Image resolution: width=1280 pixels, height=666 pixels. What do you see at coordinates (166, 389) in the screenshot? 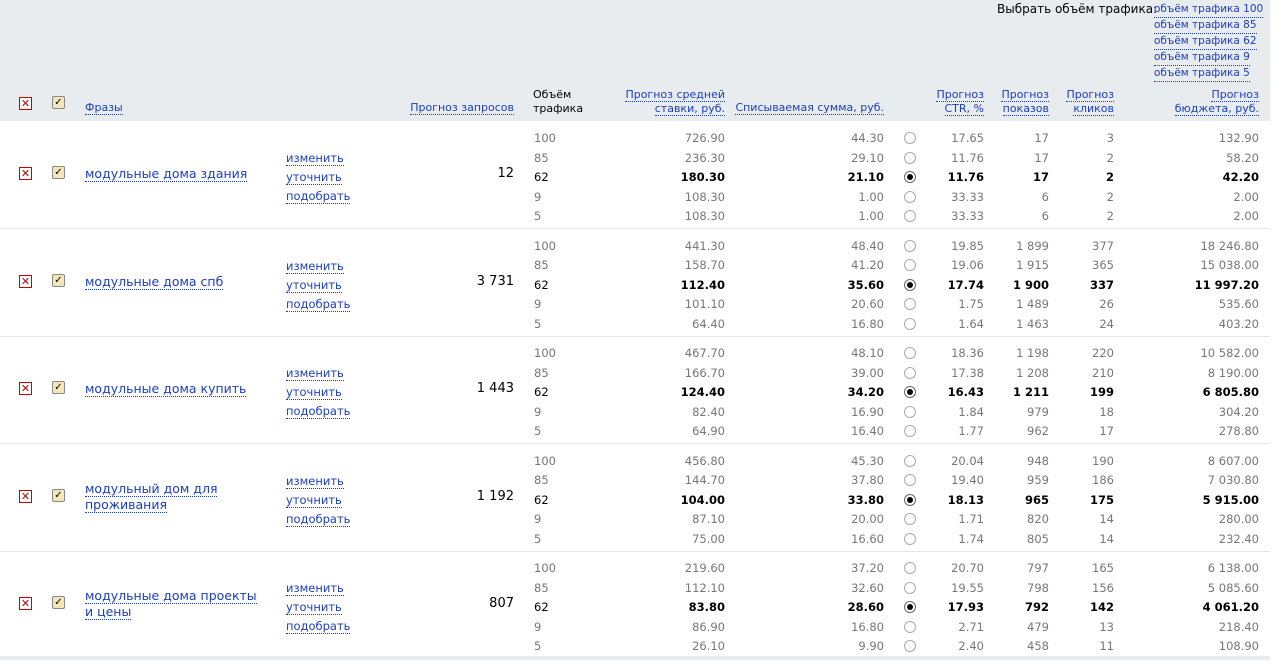
I see `phrase-link: модульные дома купить` at bounding box center [166, 389].